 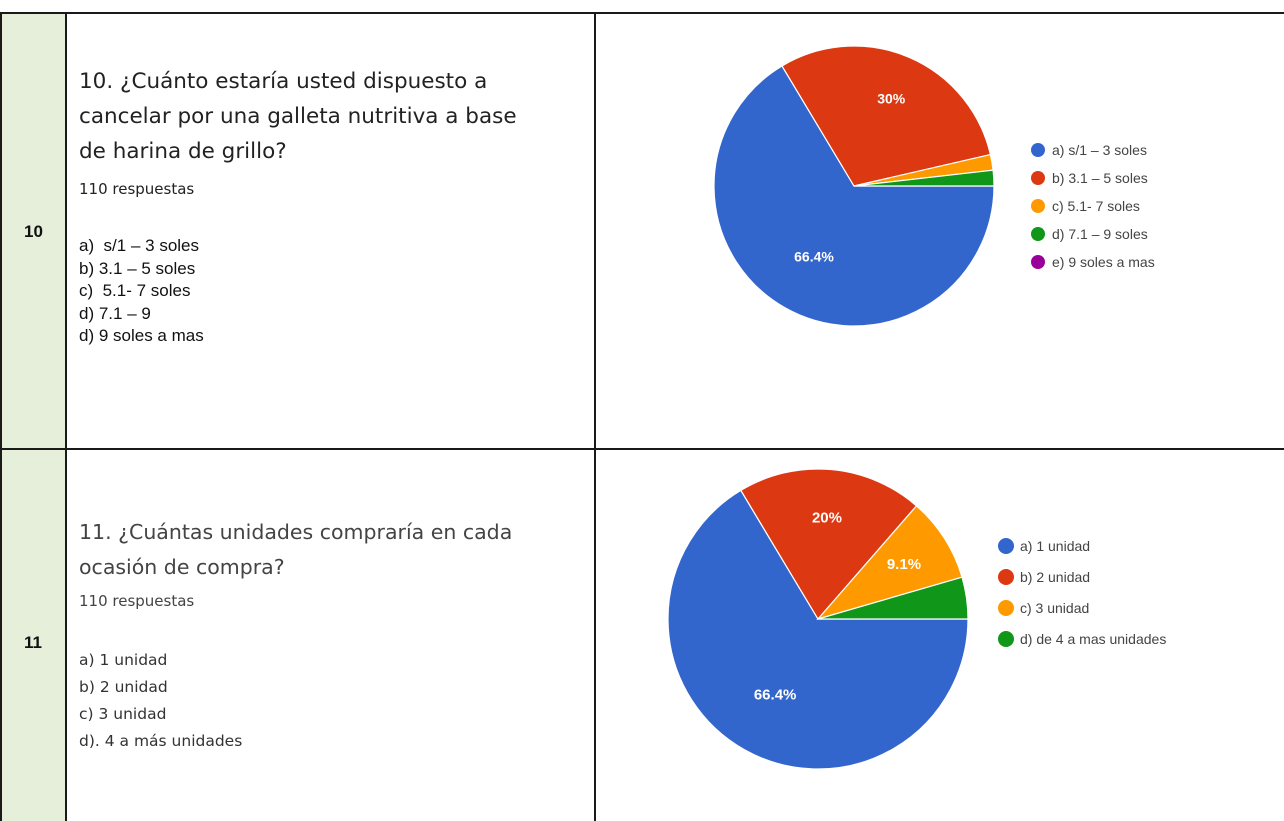 What do you see at coordinates (1100, 178) in the screenshot?
I see `legend-label: b) 3.1 – 5 soles` at bounding box center [1100, 178].